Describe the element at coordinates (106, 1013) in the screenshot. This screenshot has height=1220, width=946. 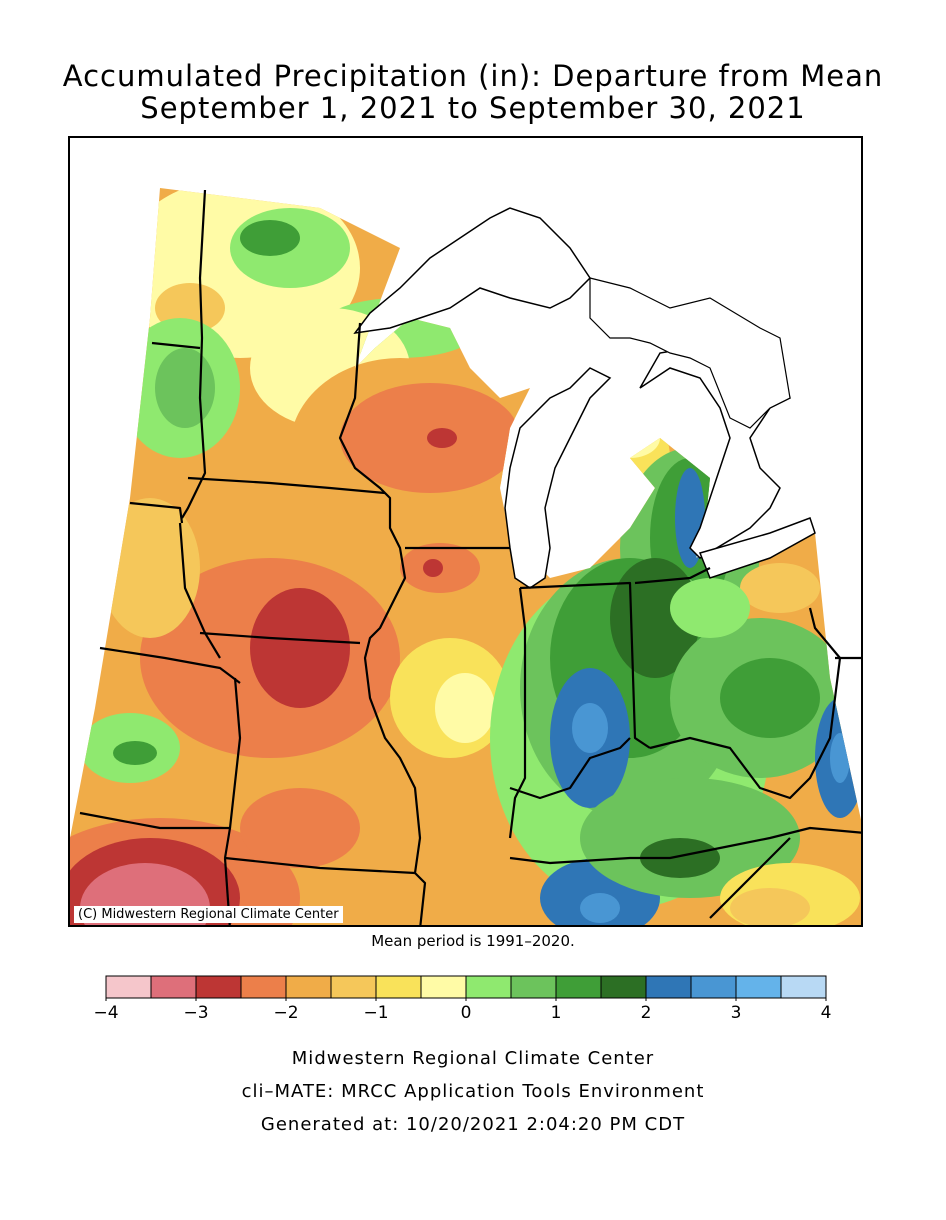
I see `legend-tick-label: −4` at that location.